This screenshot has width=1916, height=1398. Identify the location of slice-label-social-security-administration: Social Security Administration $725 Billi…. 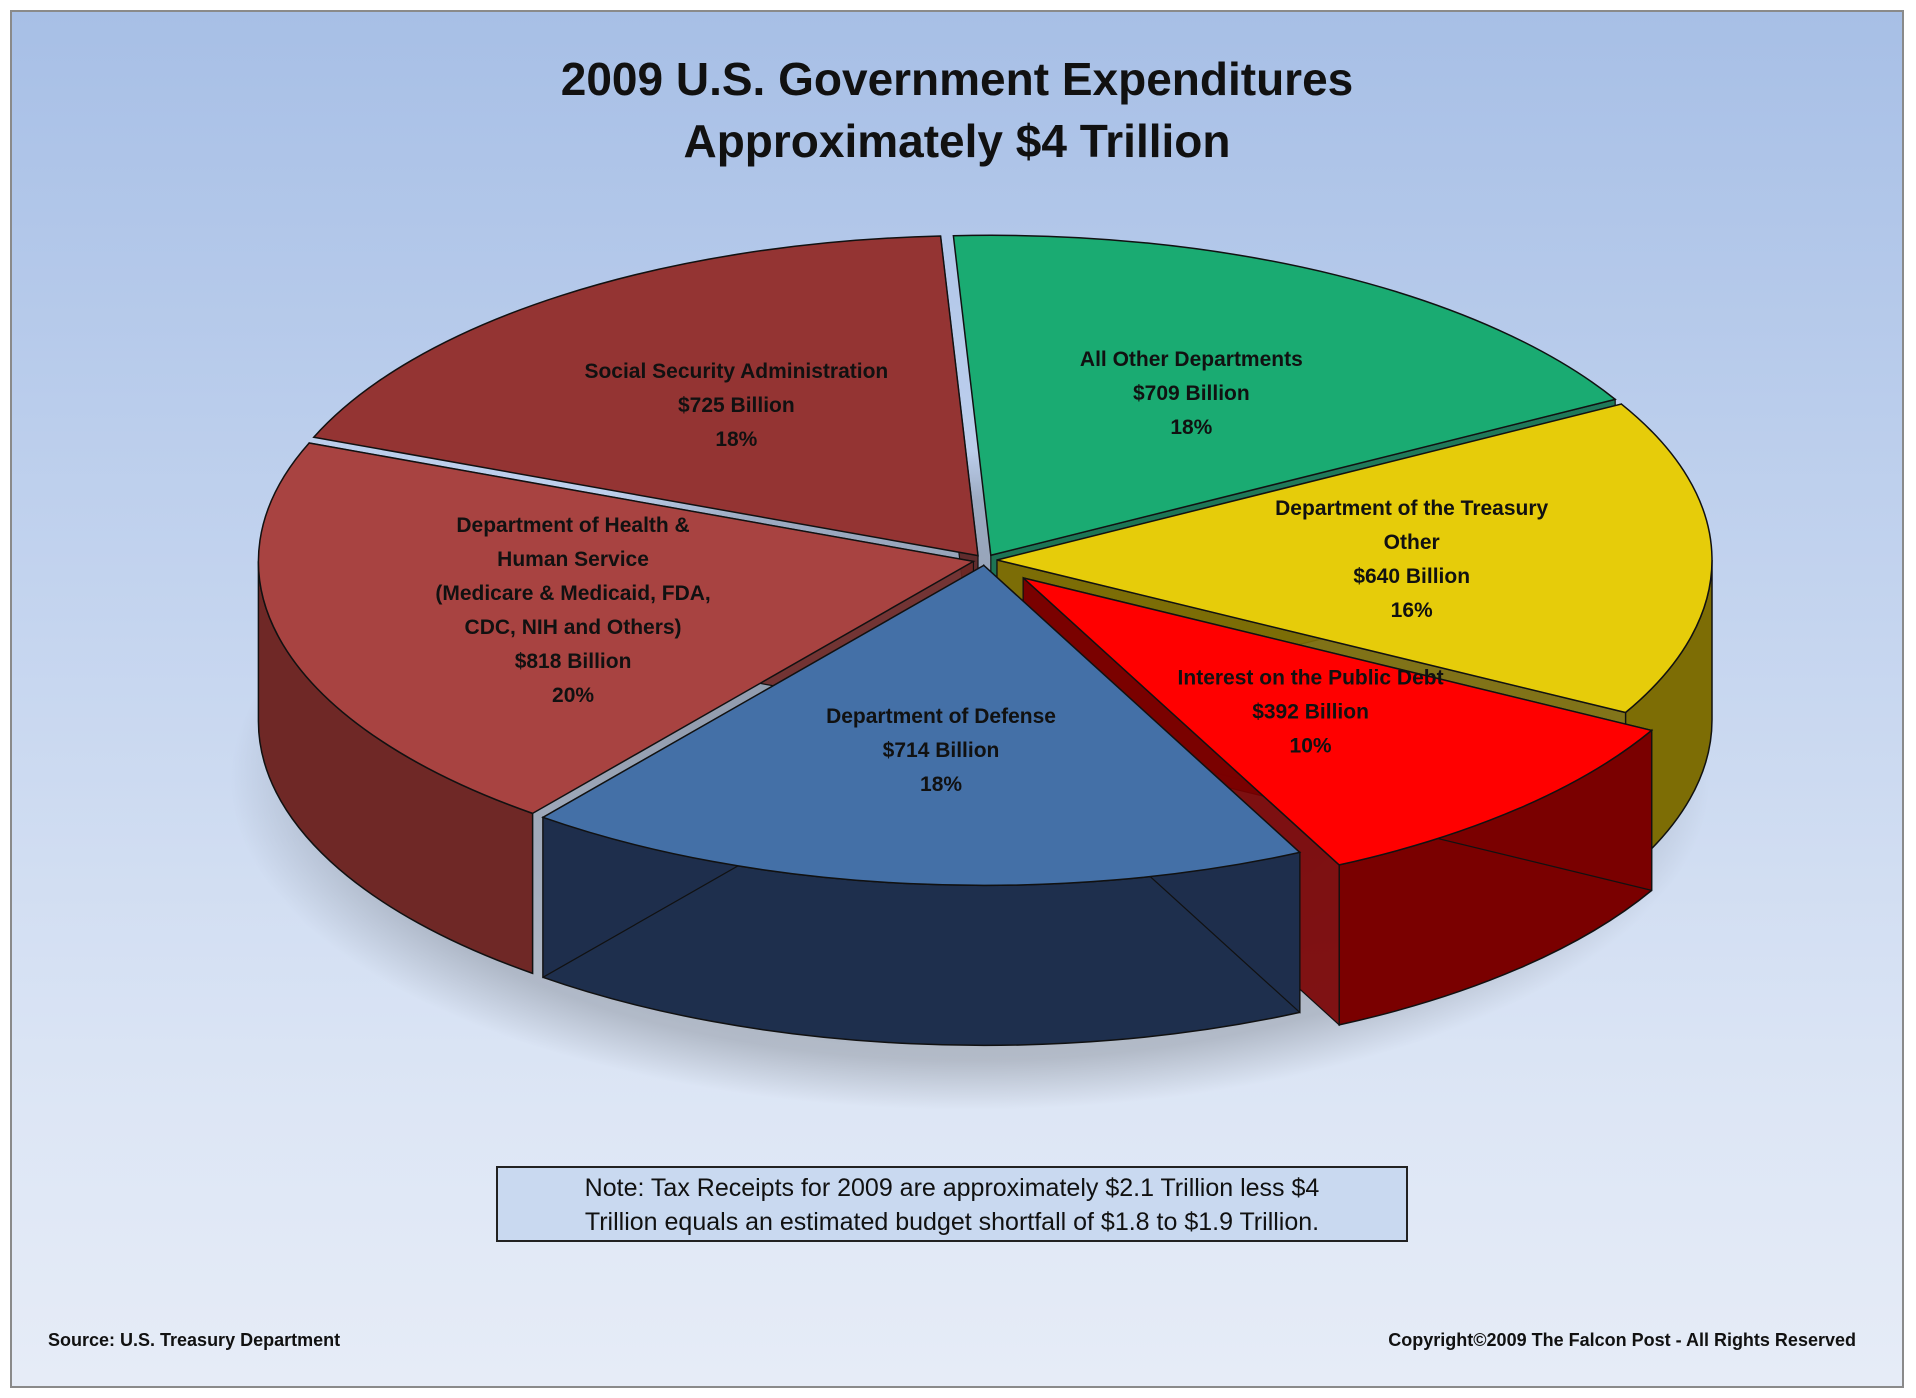
(736, 405).